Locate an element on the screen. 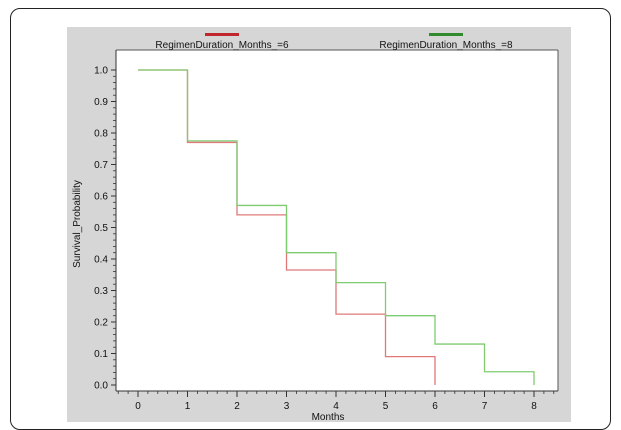 This screenshot has height=430, width=621. y-tick-label: 0.4 is located at coordinates (101, 260).